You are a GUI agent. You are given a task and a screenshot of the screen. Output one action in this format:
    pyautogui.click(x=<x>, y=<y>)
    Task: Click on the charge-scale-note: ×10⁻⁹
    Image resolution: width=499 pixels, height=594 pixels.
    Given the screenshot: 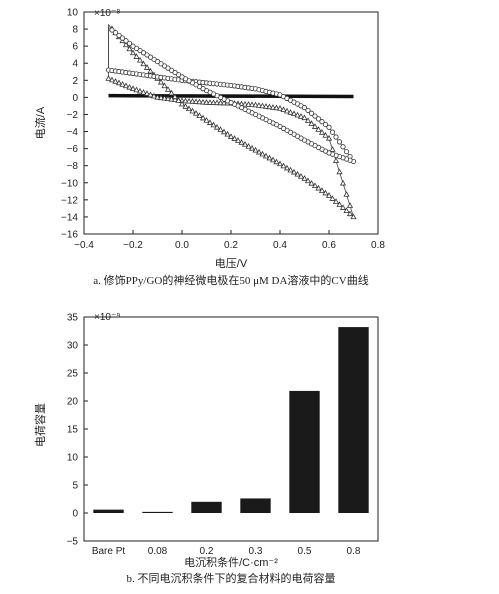 What is the action you would take?
    pyautogui.click(x=107, y=317)
    